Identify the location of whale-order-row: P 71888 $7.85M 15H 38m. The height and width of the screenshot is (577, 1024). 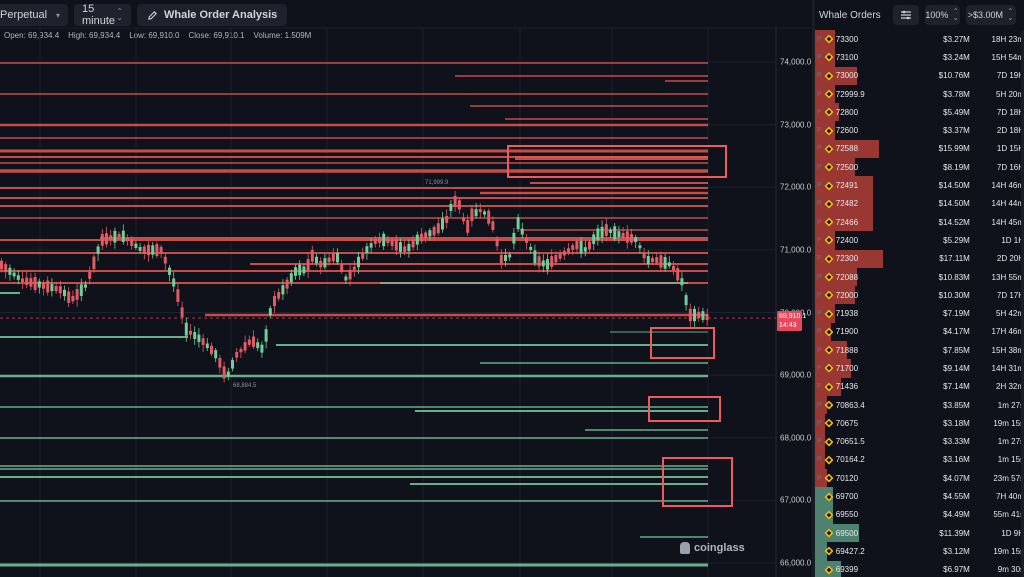
(919, 350).